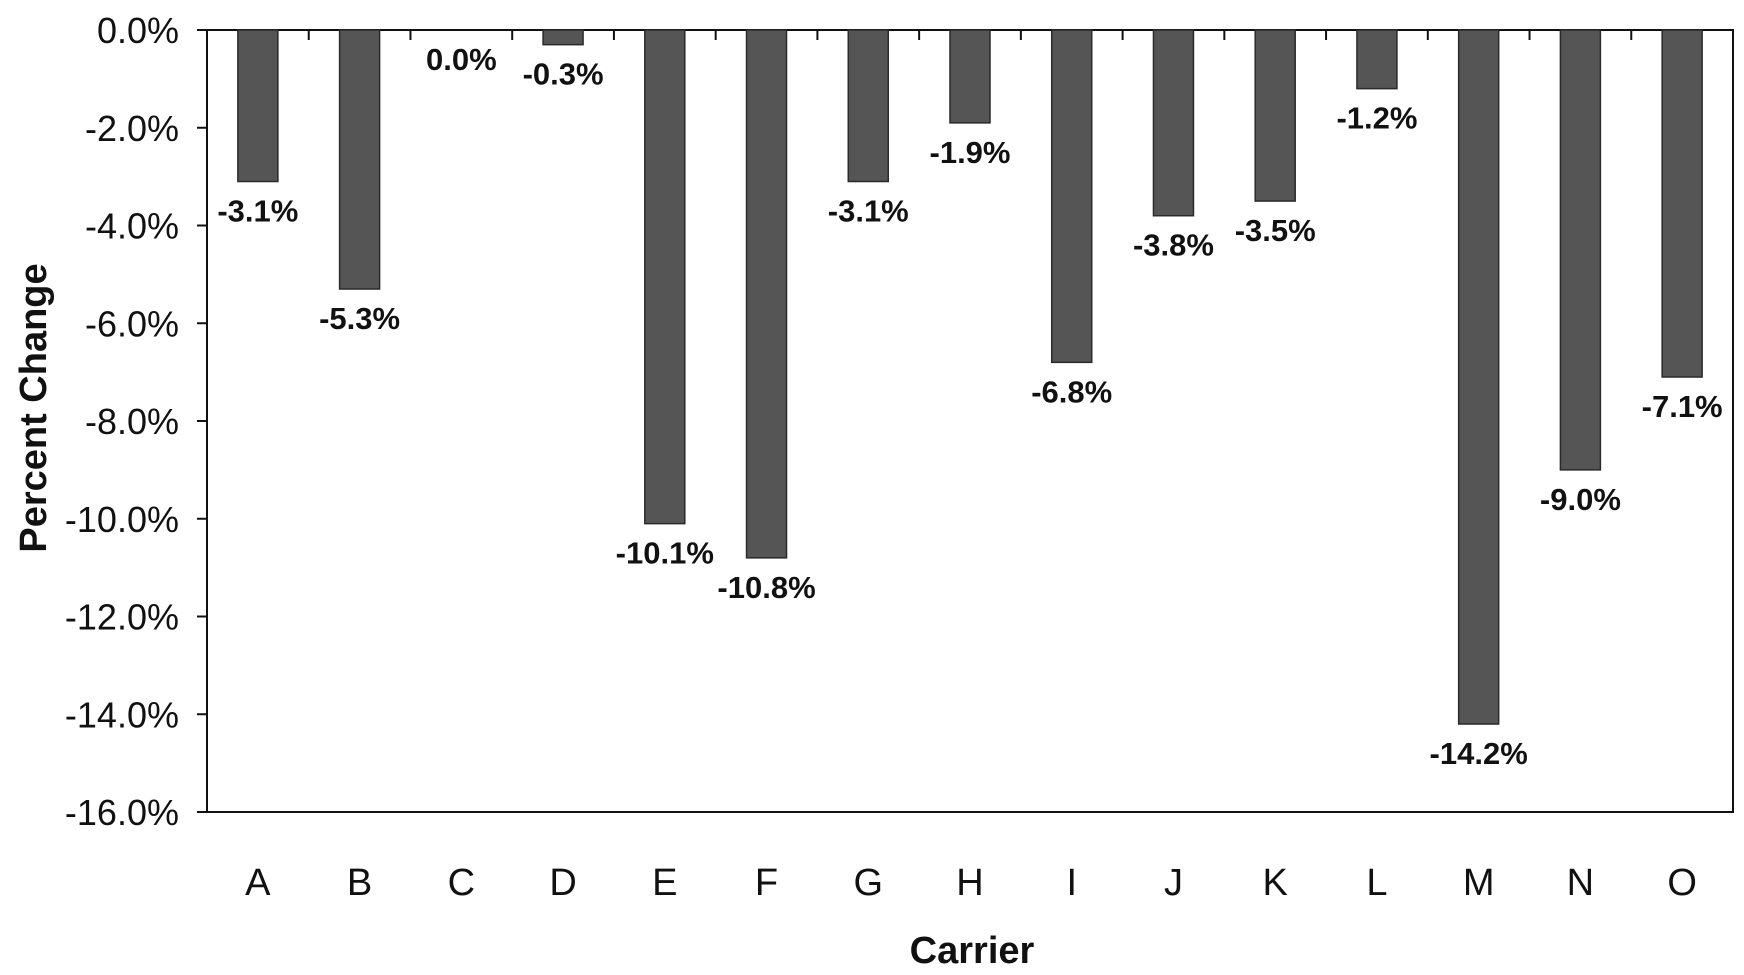 Image resolution: width=1744 pixels, height=975 pixels. I want to click on category-label-G: G, so click(868, 883).